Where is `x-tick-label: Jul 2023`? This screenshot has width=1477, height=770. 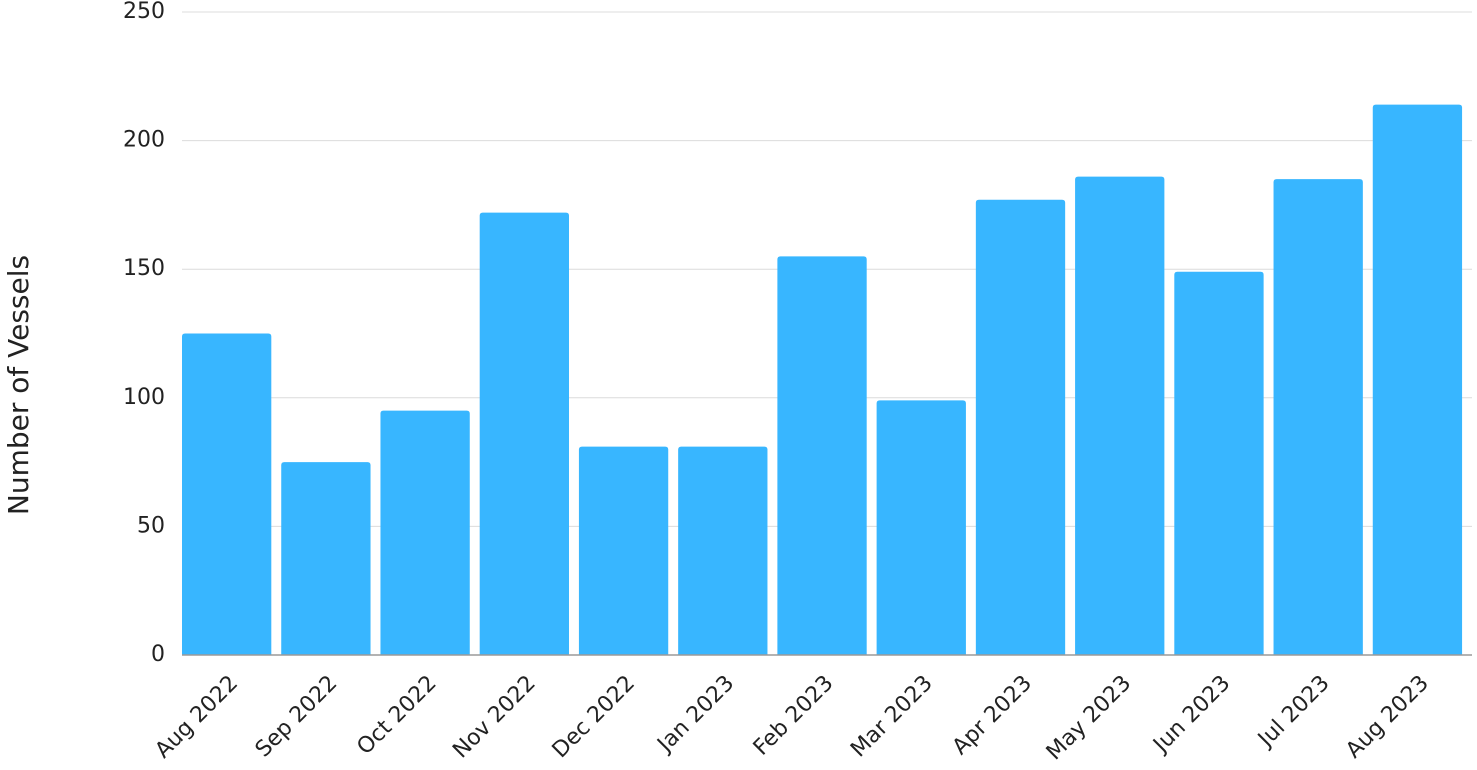
x-tick-label: Jul 2023 is located at coordinates (1293, 712).